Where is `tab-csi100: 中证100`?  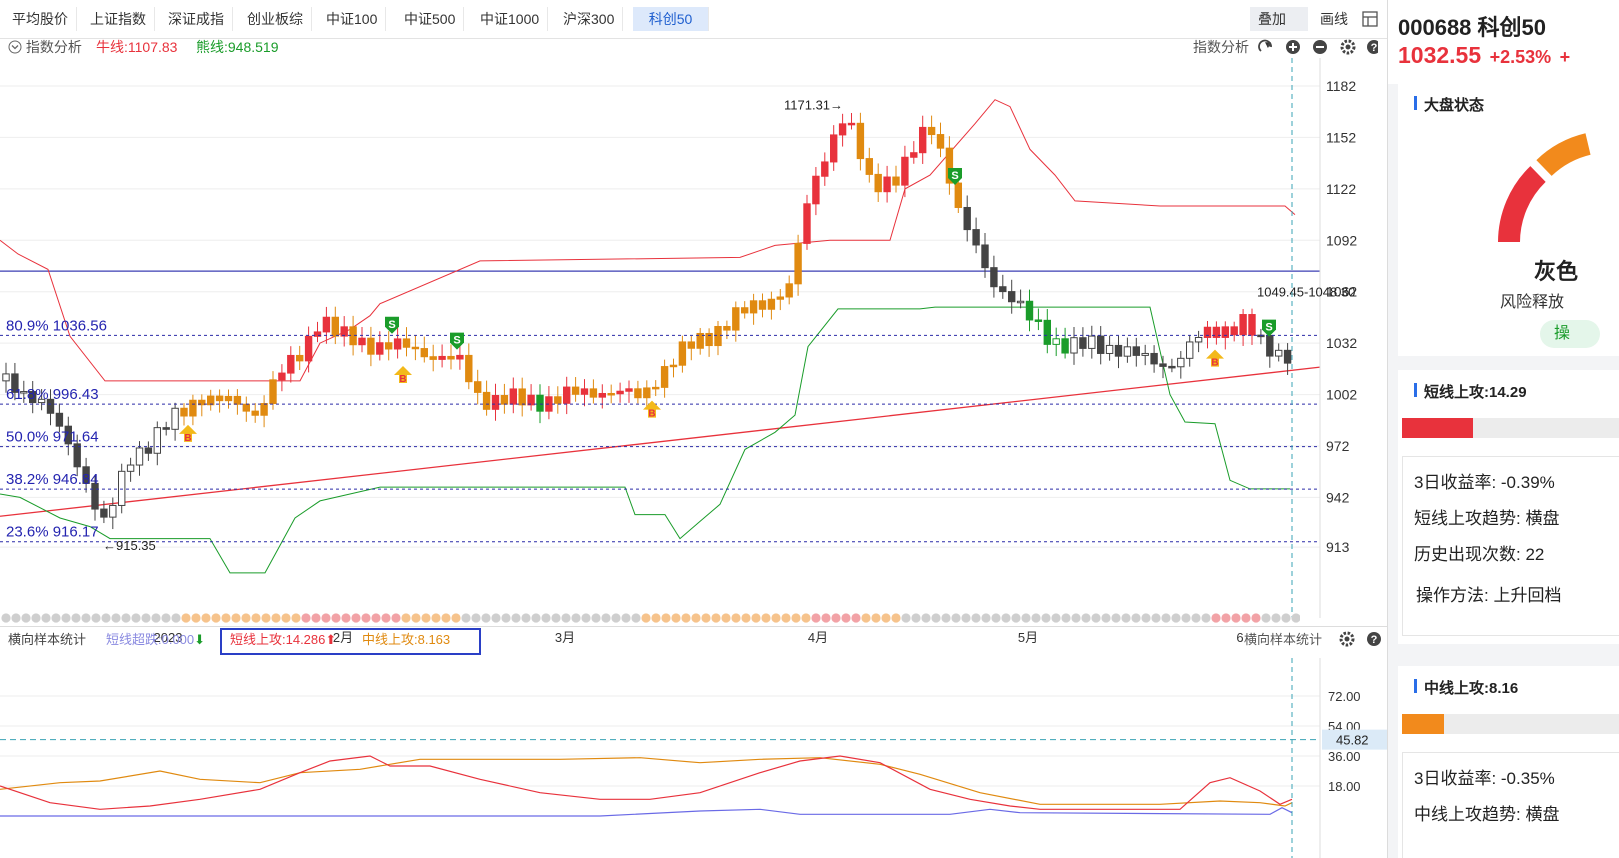 tab-csi100: 中证100 is located at coordinates (352, 19).